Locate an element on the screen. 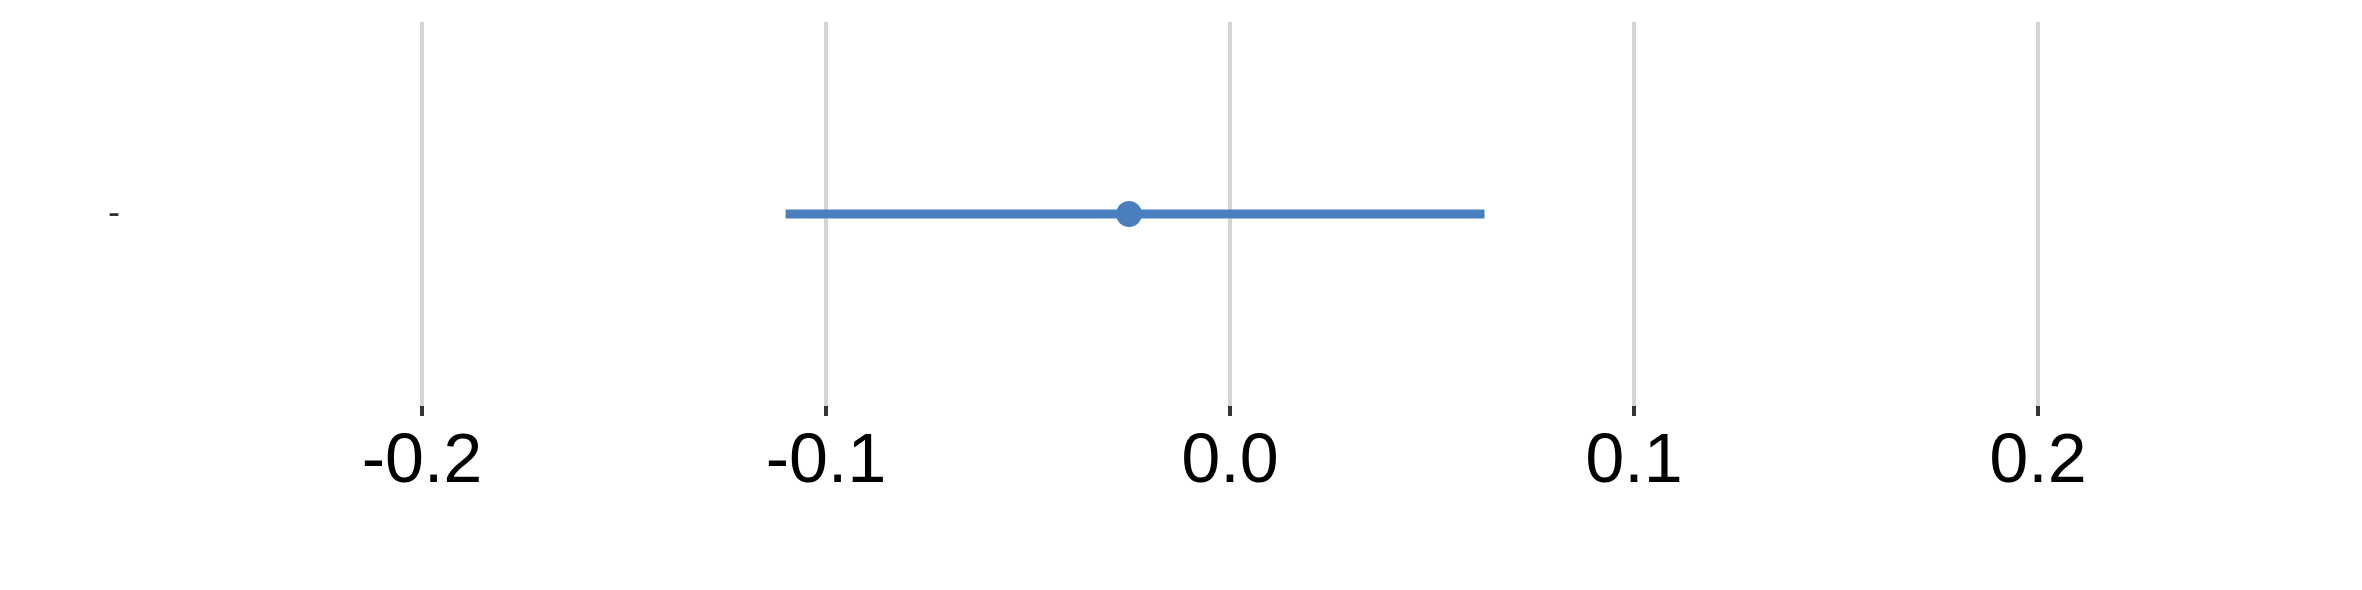 This screenshot has width=2362, height=590. data-marks is located at coordinates (1135, 214).